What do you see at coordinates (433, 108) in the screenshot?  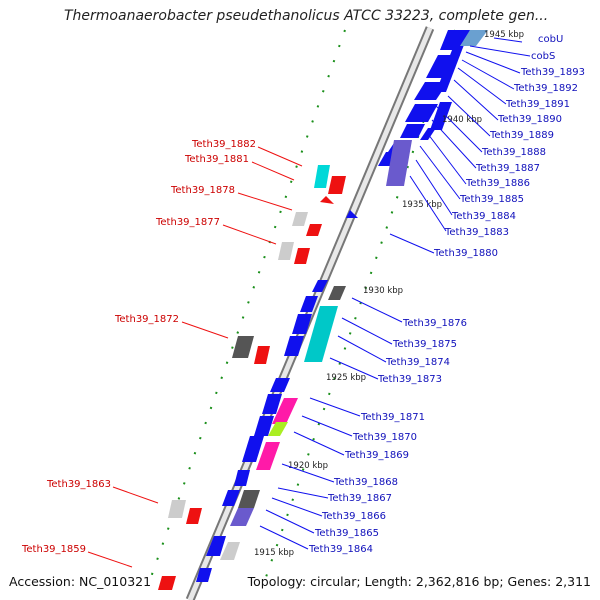 I see `top-gene-cluster` at bounding box center [433, 108].